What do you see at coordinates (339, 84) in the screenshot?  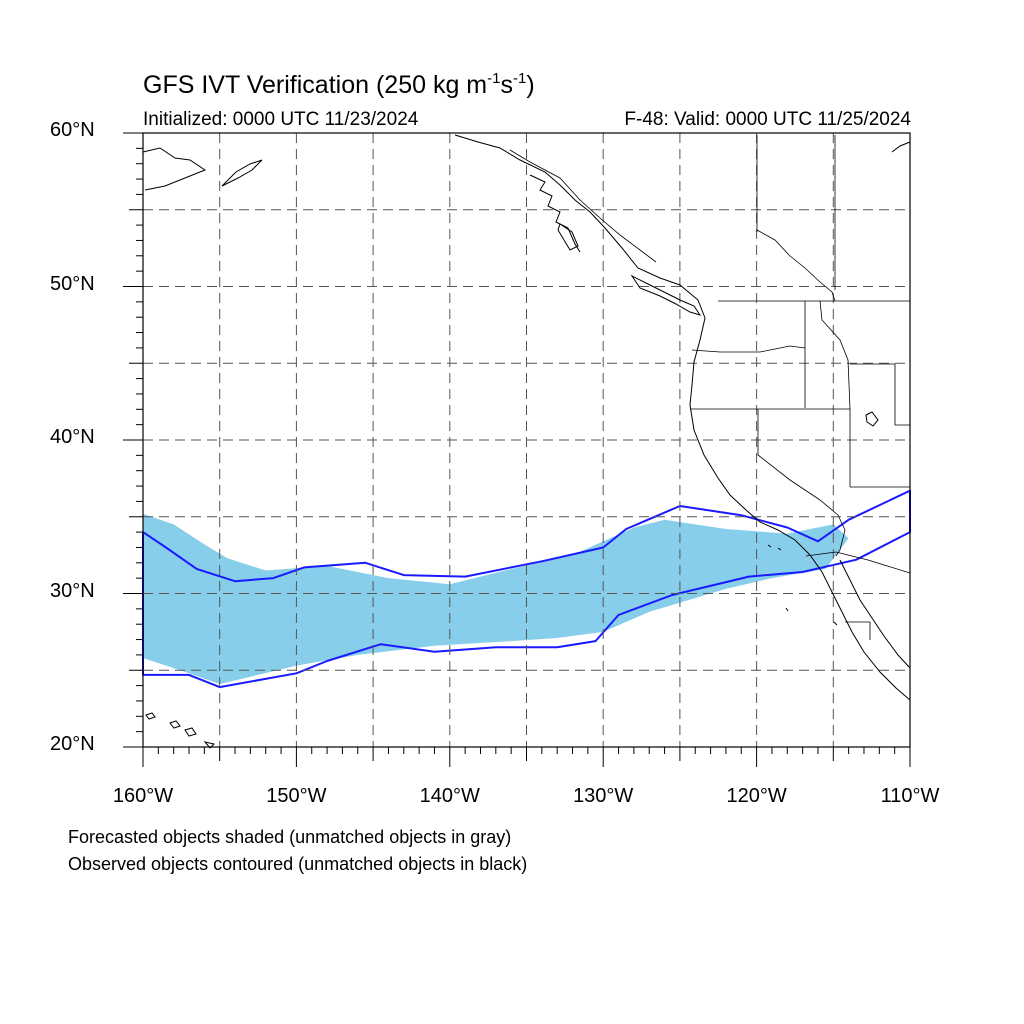 I see `figure-title: GFS IVT Verification (250 kg m-1s-1)` at bounding box center [339, 84].